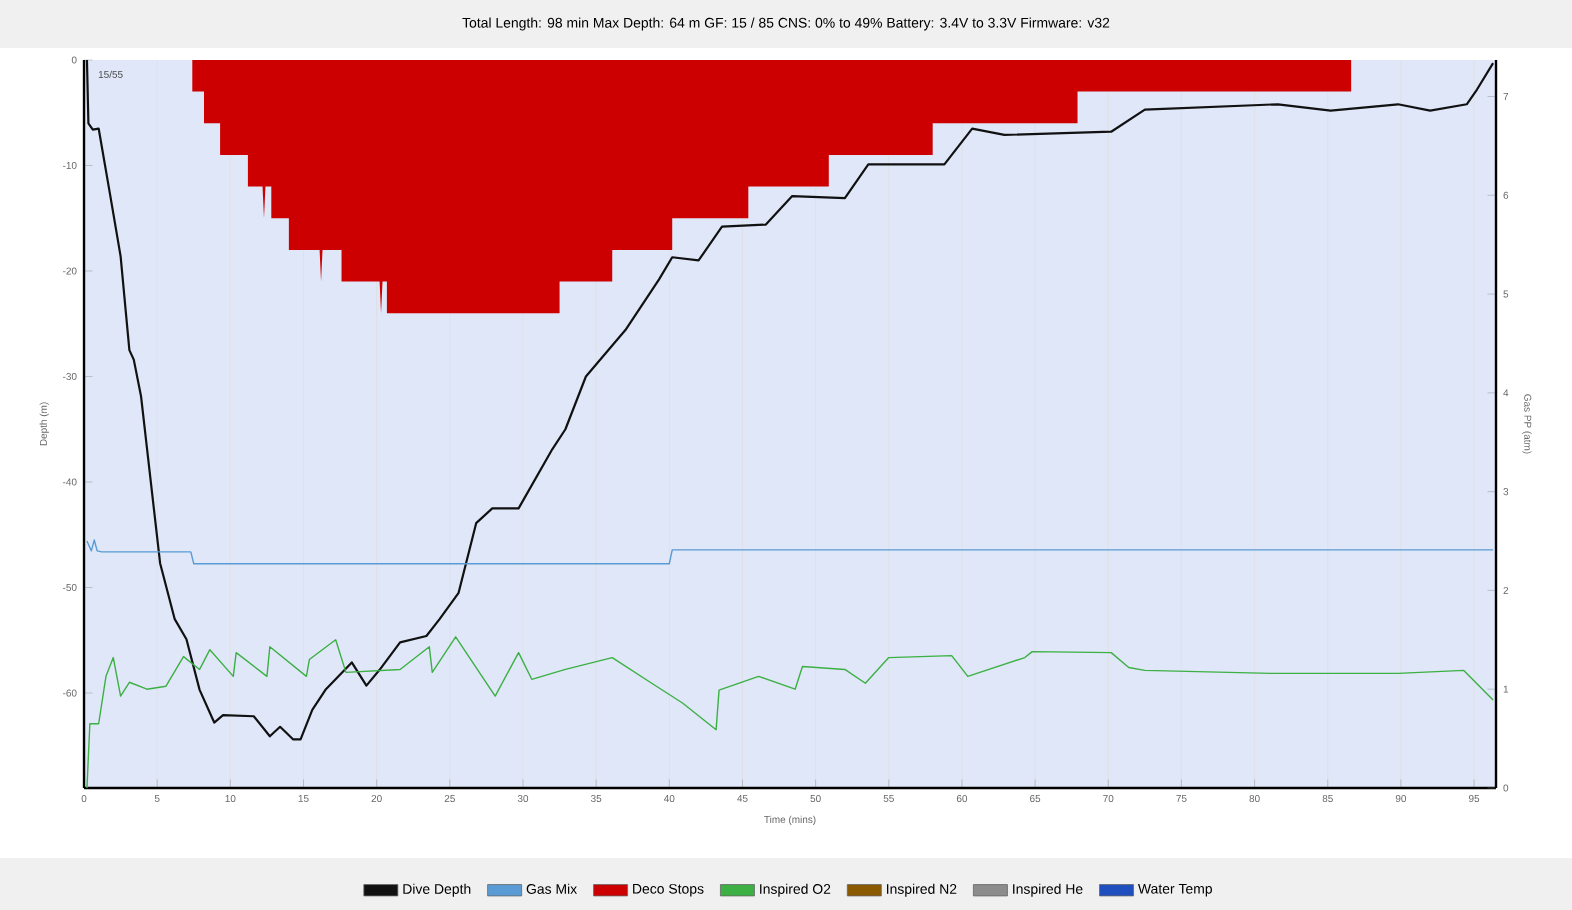 This screenshot has height=910, width=1572. I want to click on line-series, so click(790, 552).